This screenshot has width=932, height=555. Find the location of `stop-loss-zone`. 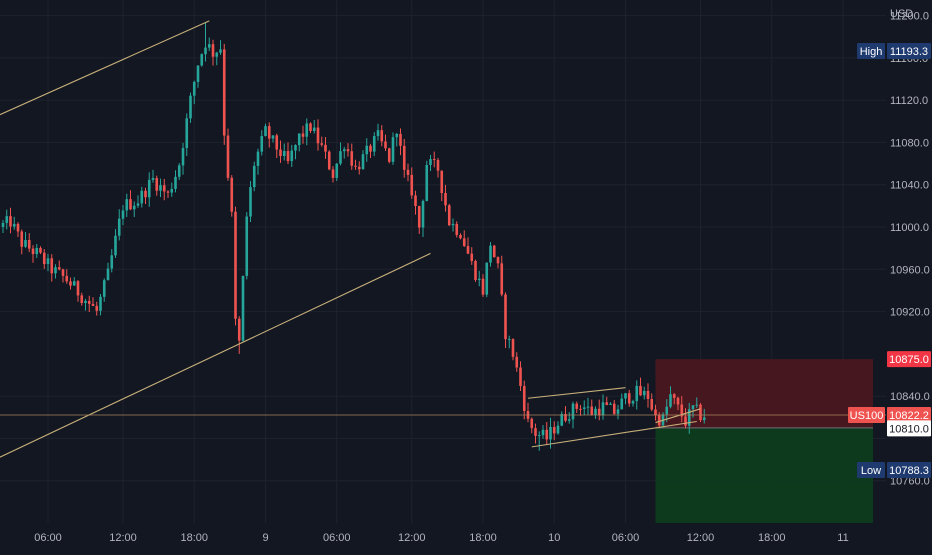

stop-loss-zone is located at coordinates (764, 393).